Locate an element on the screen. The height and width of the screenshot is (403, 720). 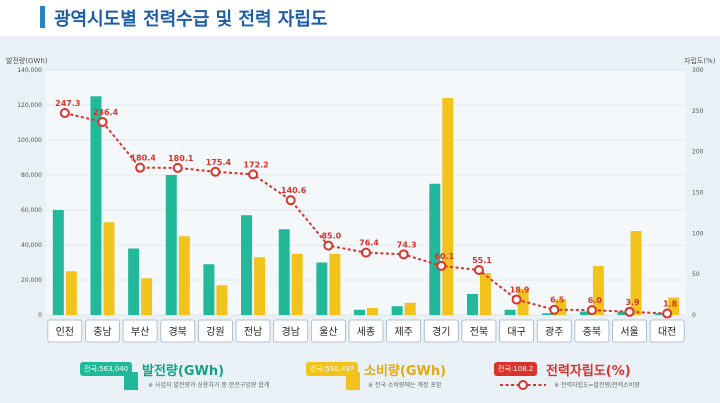
left-tick-label: 120,000 is located at coordinates (29, 105).